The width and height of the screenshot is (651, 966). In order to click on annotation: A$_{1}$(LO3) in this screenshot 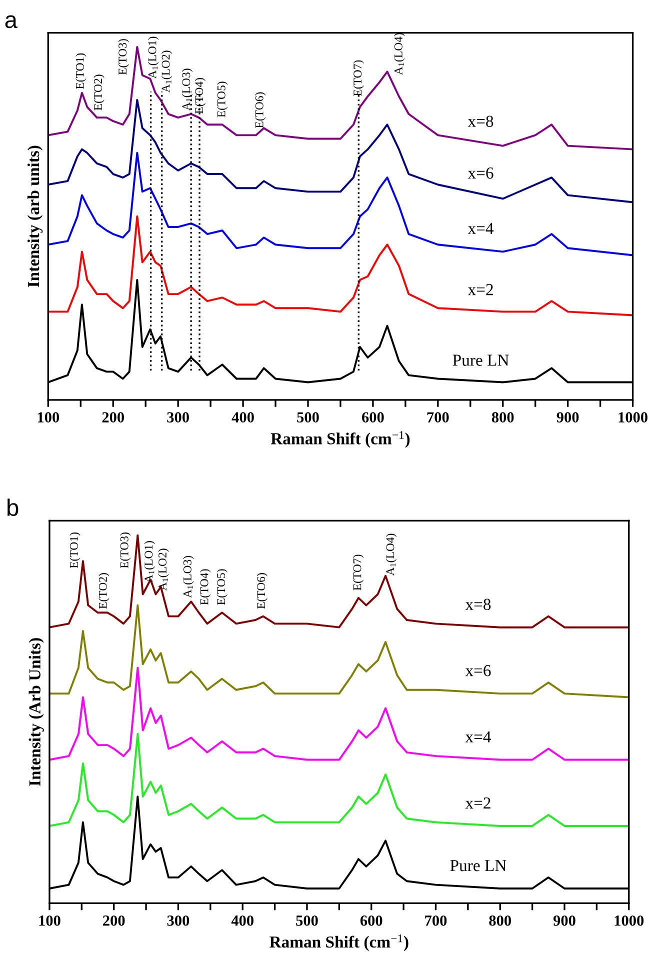, I will do `click(188, 577)`.